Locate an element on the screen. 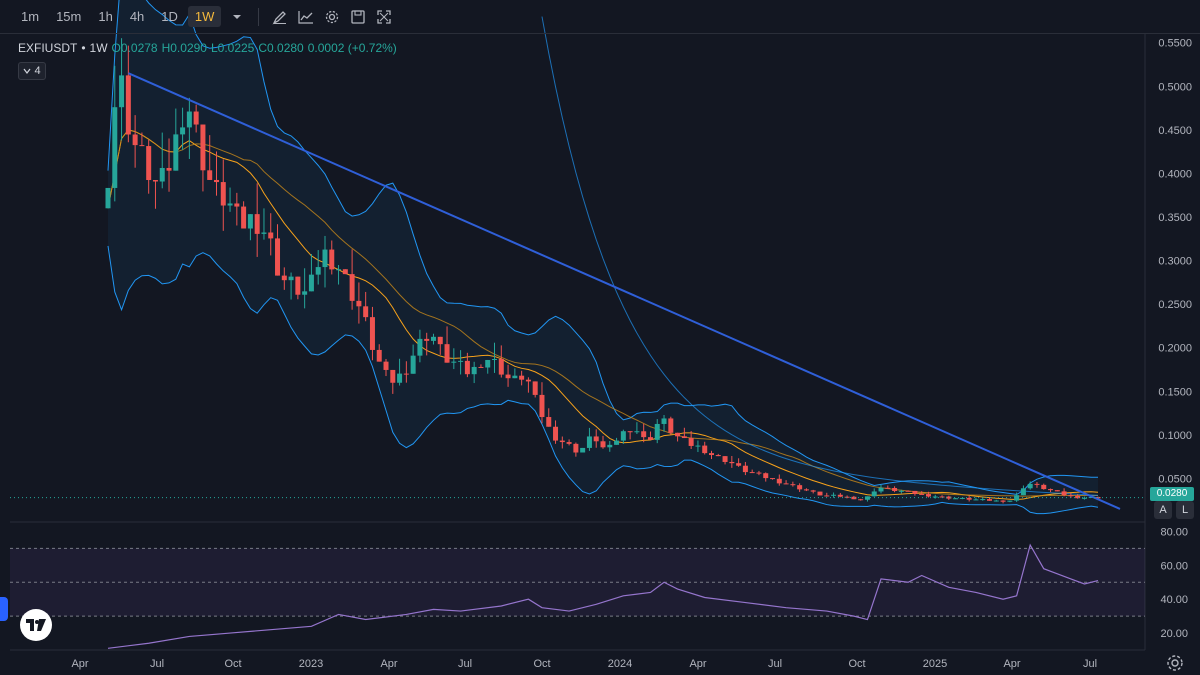 This screenshot has width=1200, height=675. top-toolbar: 1m 15m 1h 4h 1D 1W is located at coordinates (600, 17).